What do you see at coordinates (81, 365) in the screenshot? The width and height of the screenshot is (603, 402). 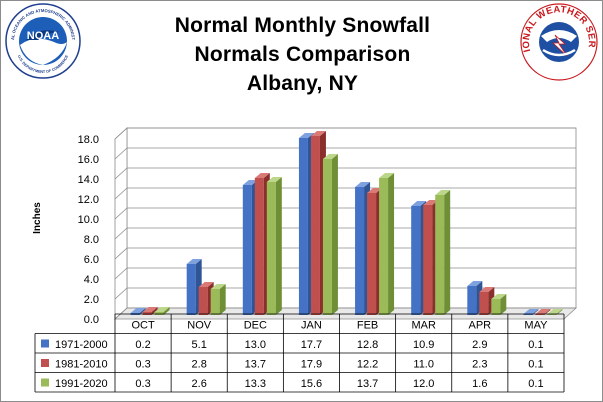 I see `legend-label: 1981-2010` at bounding box center [81, 365].